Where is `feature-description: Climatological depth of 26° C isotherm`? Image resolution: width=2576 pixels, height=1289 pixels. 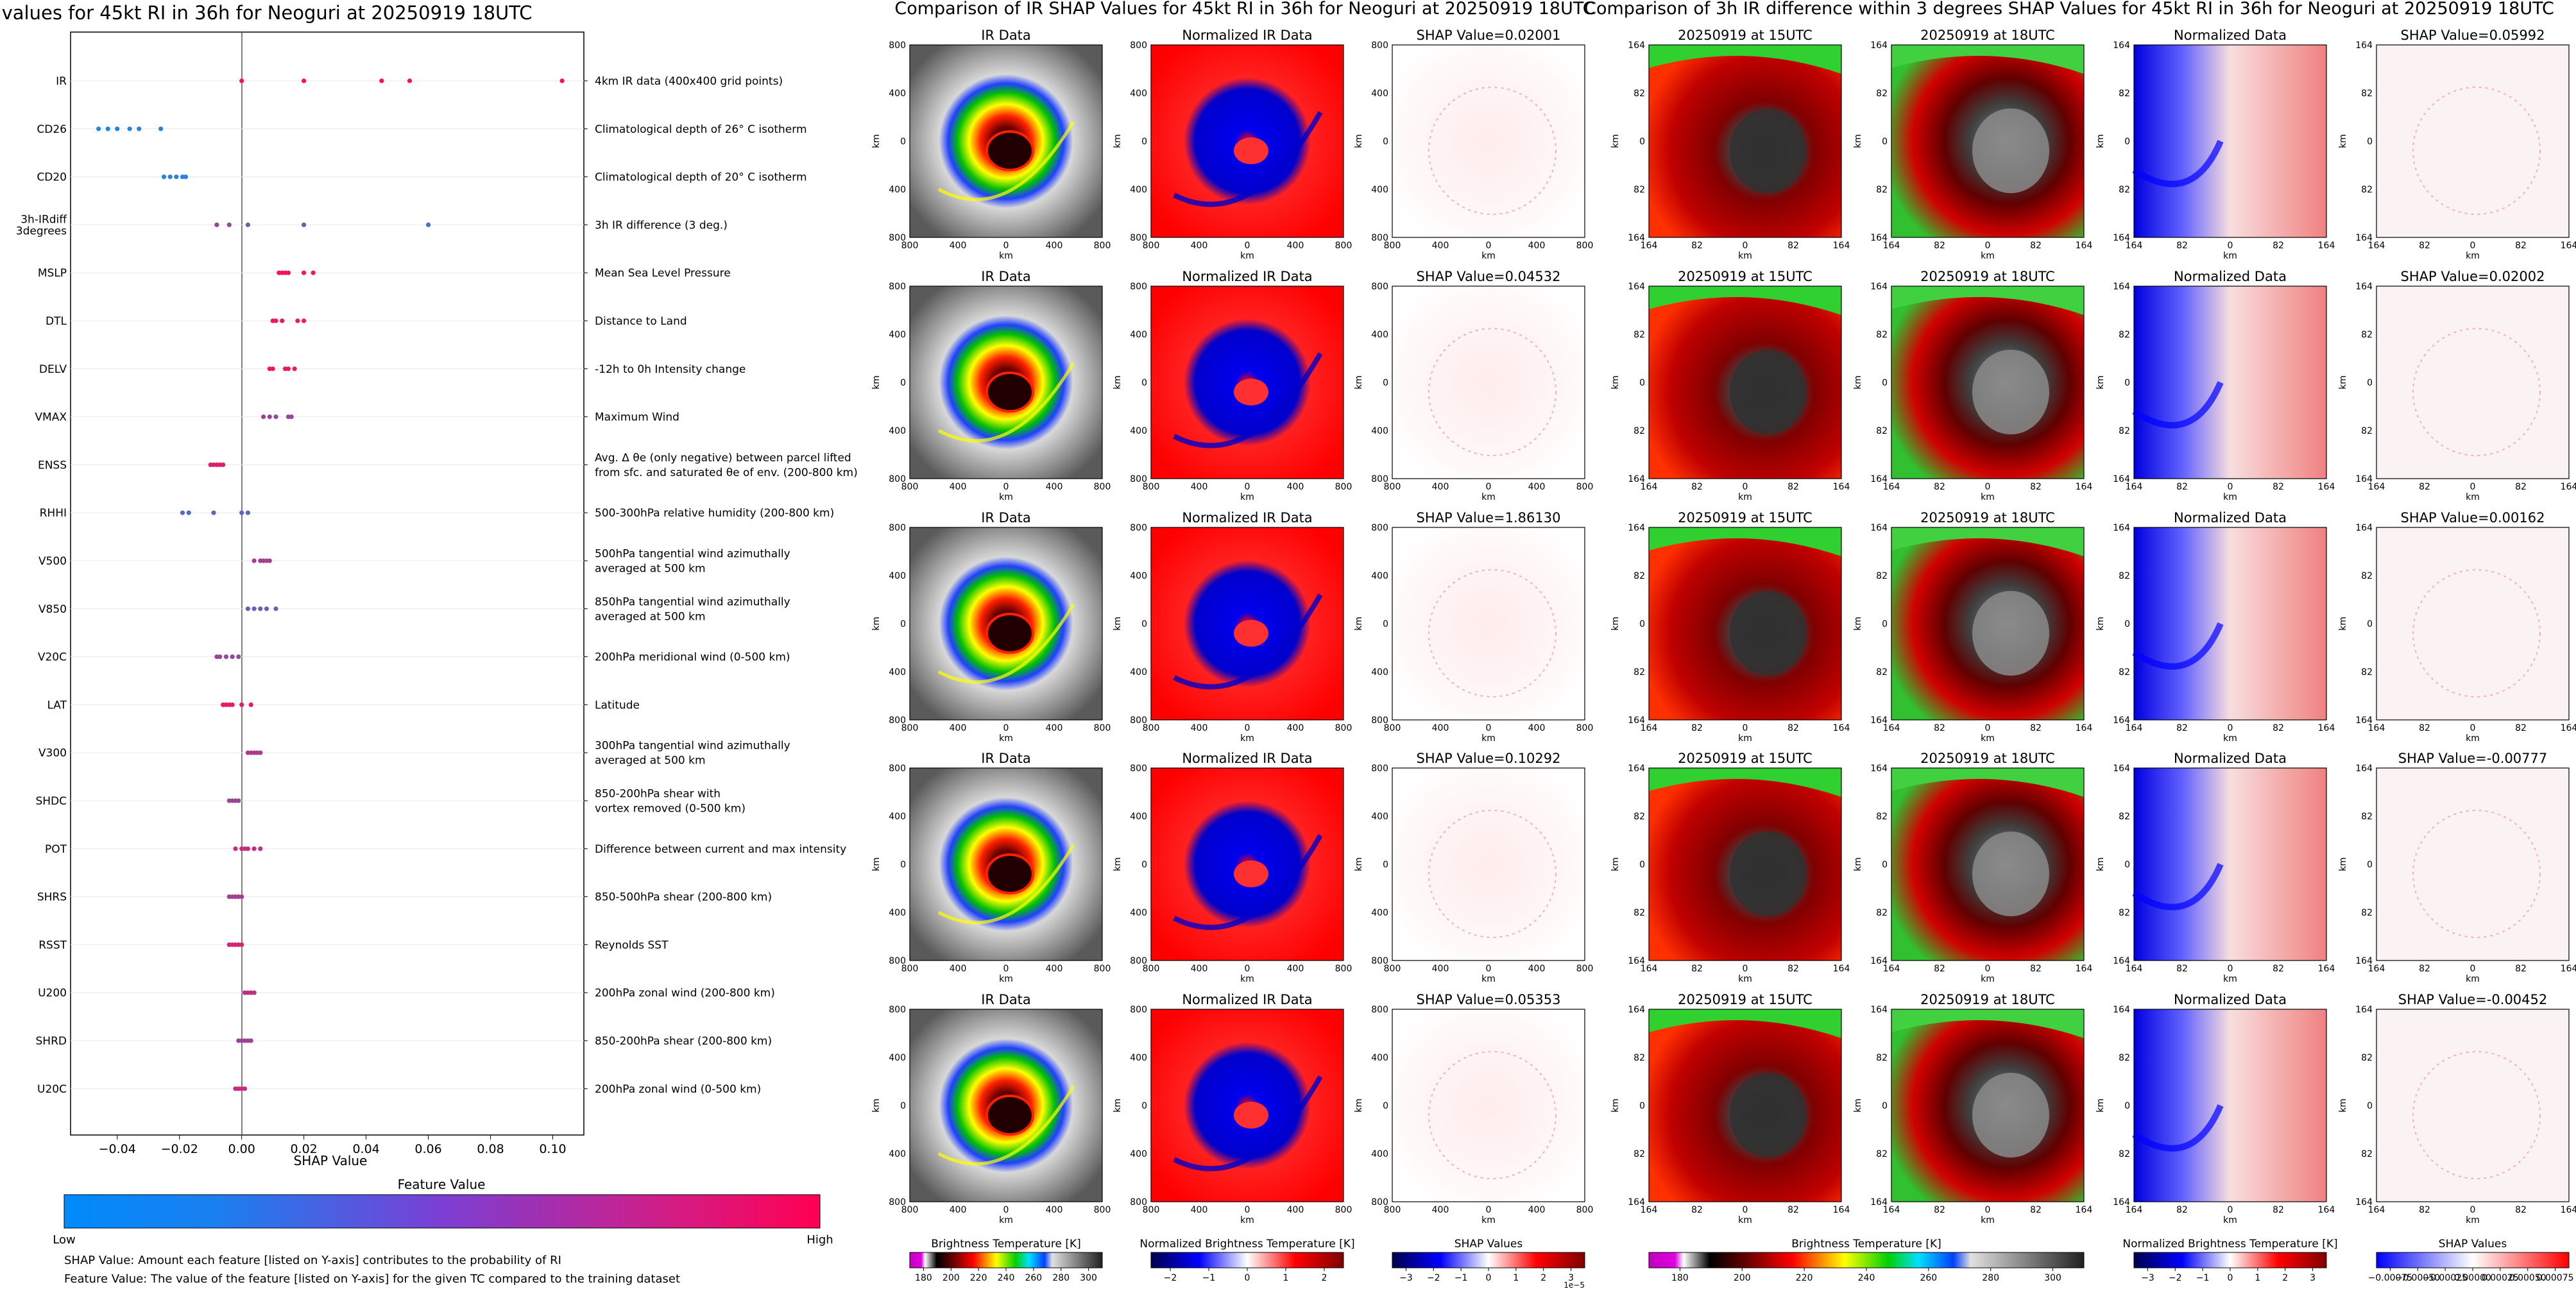 feature-description: Climatological depth of 26° C isotherm is located at coordinates (701, 129).